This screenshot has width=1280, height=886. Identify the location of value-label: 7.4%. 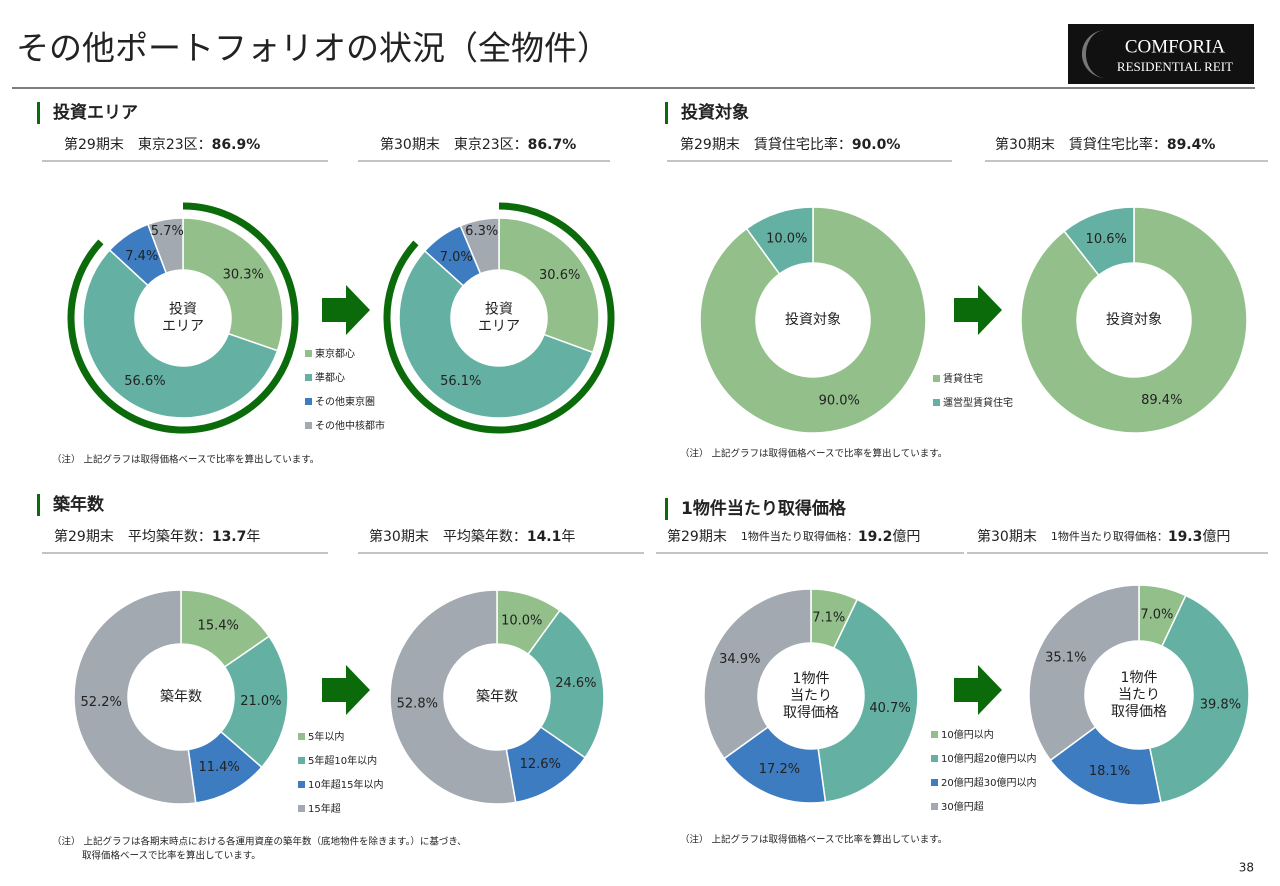
(141, 256).